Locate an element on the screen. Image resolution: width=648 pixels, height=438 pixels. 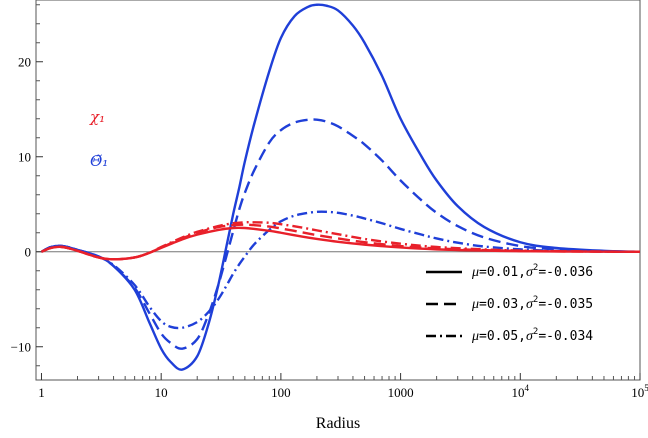
x-axis-title: Radius is located at coordinates (338, 423).